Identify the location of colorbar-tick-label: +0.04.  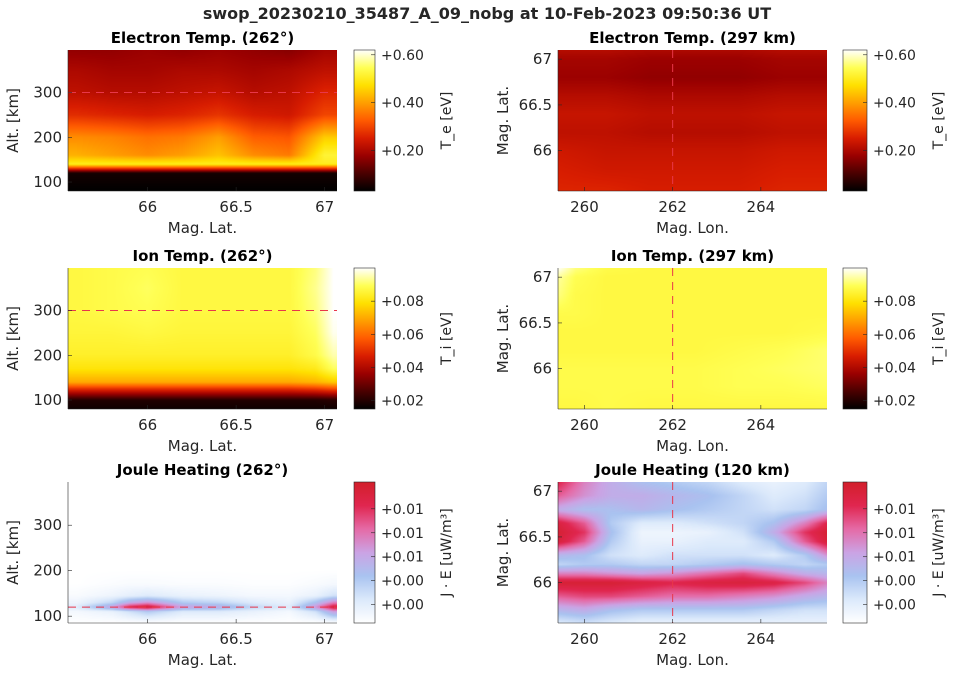
(894, 369).